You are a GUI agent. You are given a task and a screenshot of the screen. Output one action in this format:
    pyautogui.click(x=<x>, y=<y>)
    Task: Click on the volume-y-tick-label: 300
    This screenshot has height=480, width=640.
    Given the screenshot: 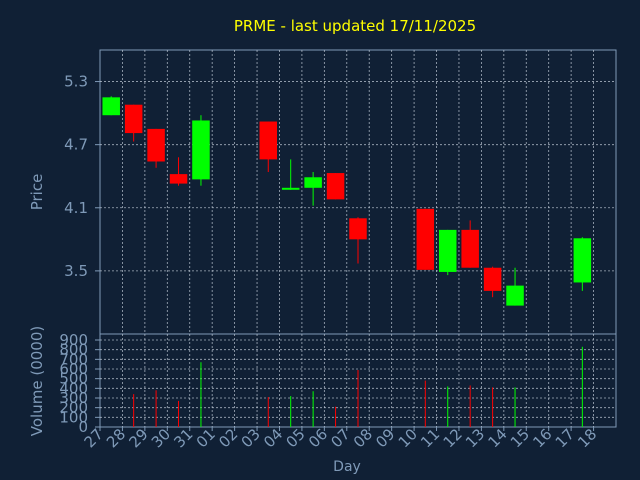 What is the action you would take?
    pyautogui.click(x=73, y=398)
    